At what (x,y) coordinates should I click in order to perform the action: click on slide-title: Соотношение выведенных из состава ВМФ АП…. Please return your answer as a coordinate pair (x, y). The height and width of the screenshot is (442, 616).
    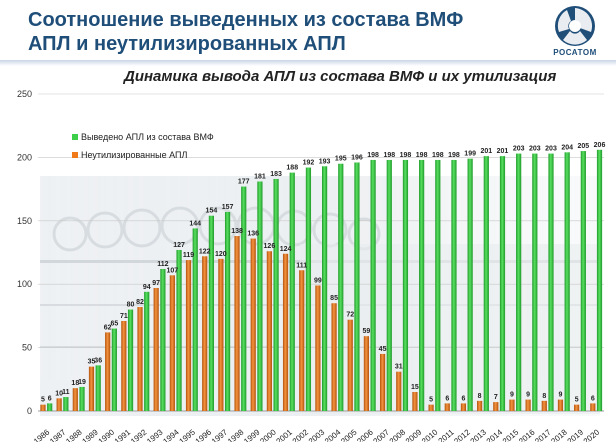
    Looking at the image, I should click on (246, 32).